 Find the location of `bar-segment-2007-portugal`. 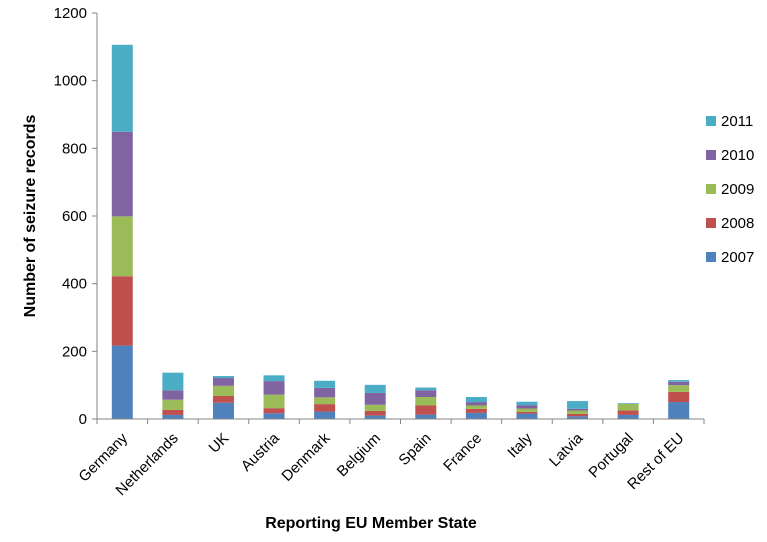

bar-segment-2007-portugal is located at coordinates (628, 416).